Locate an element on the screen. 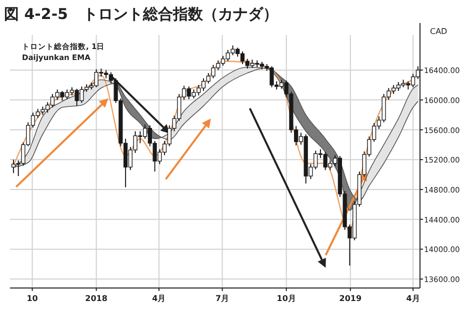 This screenshot has width=460, height=320. x-tick-label: 2018 is located at coordinates (96, 298).